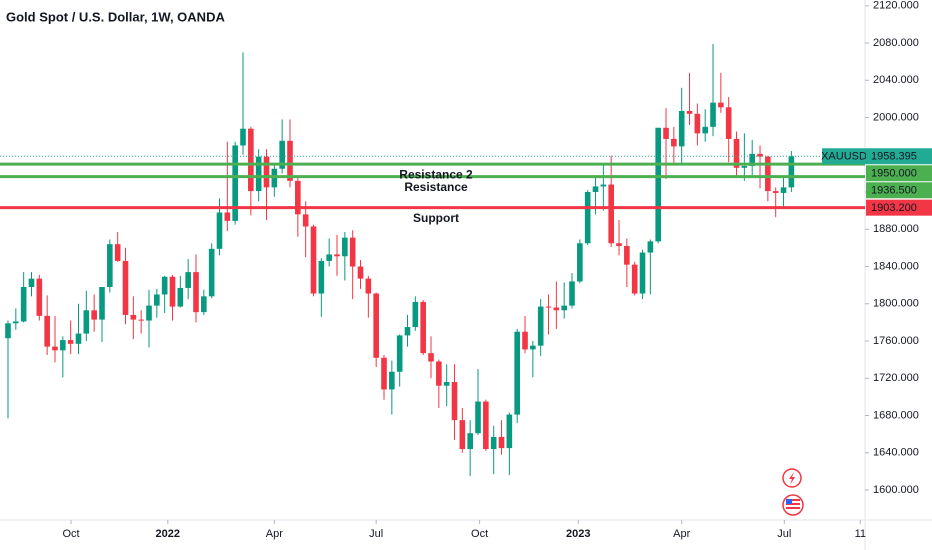 This screenshot has height=550, width=932. I want to click on y-tick-label: 1640.000, so click(896, 453).